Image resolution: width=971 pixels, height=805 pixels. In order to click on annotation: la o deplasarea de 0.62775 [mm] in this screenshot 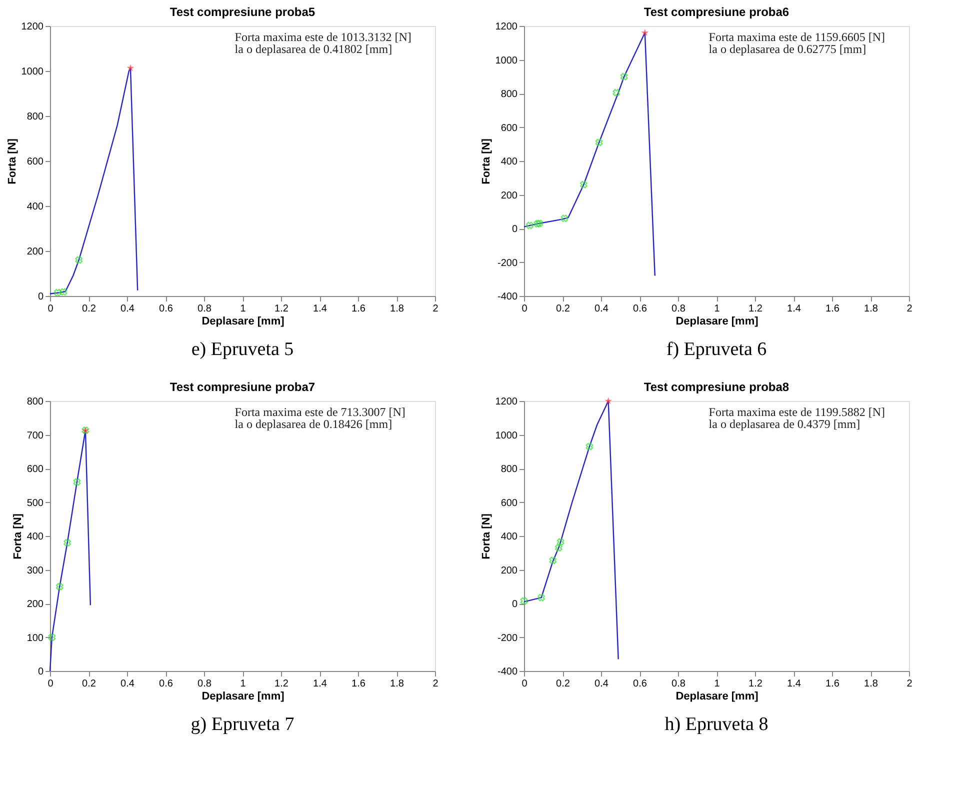, I will do `click(787, 49)`.